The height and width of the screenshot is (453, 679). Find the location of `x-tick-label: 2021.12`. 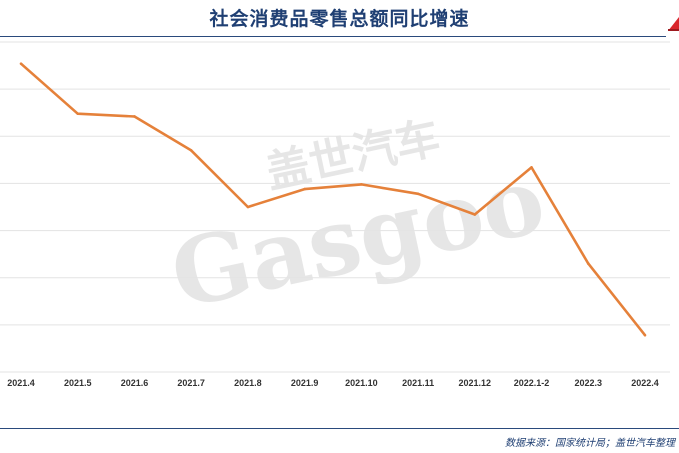

x-tick-label: 2021.12 is located at coordinates (475, 383).